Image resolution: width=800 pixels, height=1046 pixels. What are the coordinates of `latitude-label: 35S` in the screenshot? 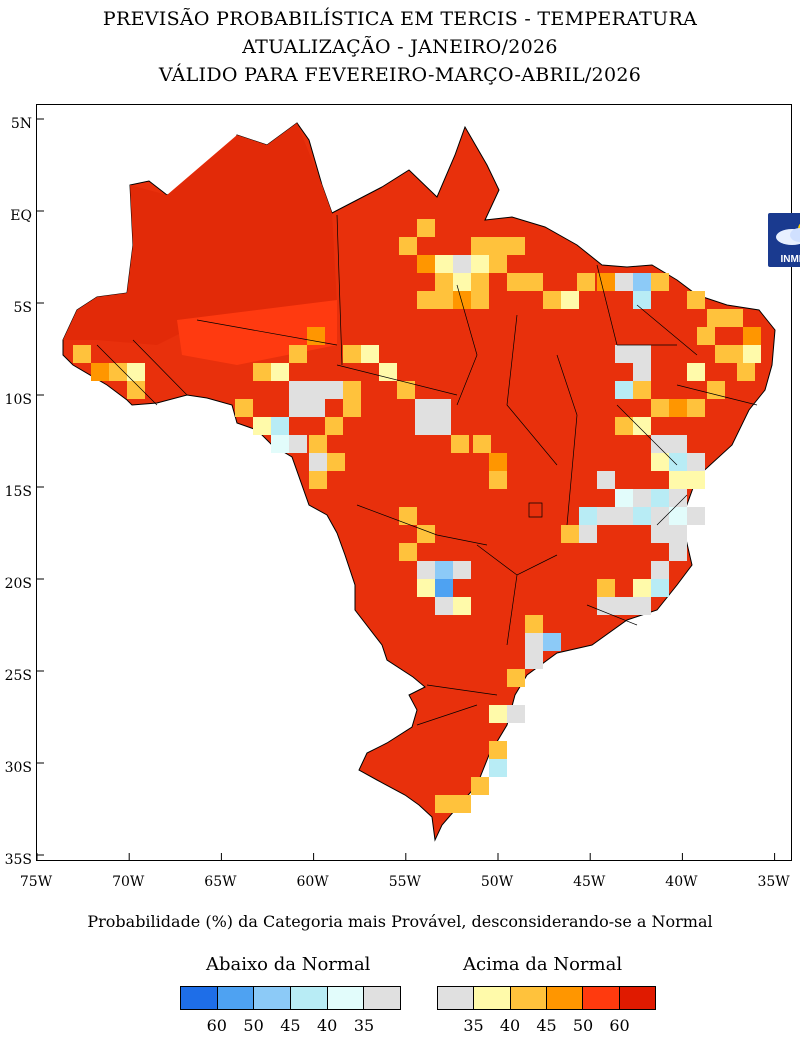 It's located at (18, 860).